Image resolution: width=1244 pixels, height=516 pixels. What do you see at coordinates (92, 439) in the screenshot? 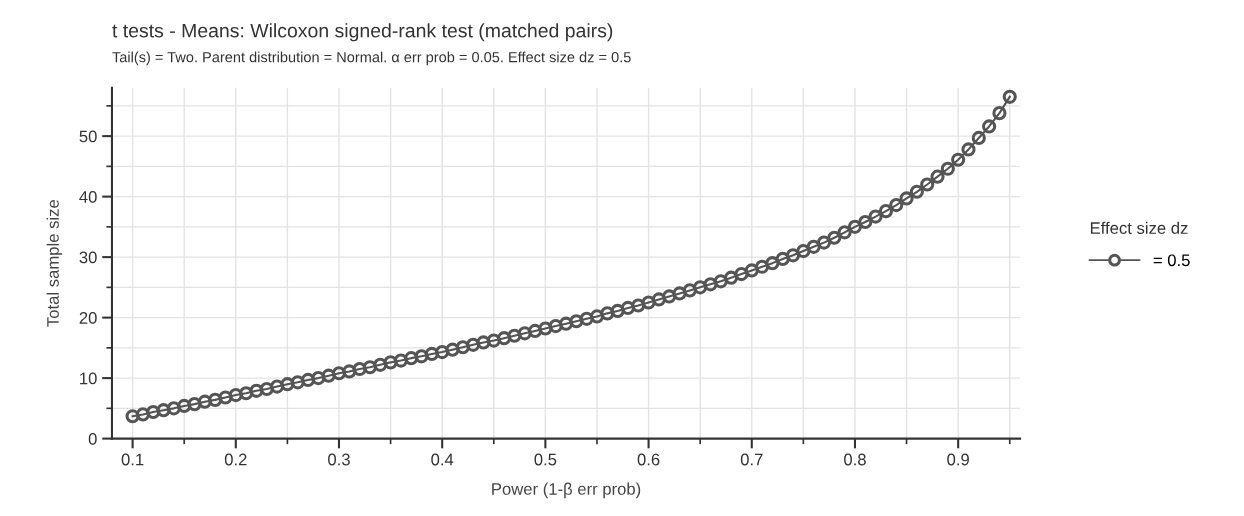
I see `y-tick-label: 0` at bounding box center [92, 439].